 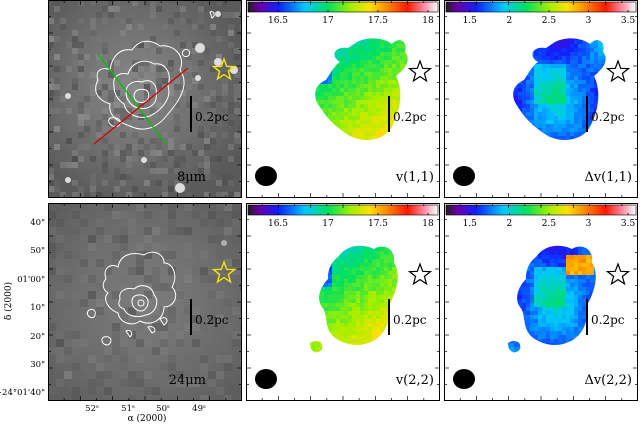 What do you see at coordinates (8, 301) in the screenshot?
I see `y-axis-label: δ (2000)` at bounding box center [8, 301].